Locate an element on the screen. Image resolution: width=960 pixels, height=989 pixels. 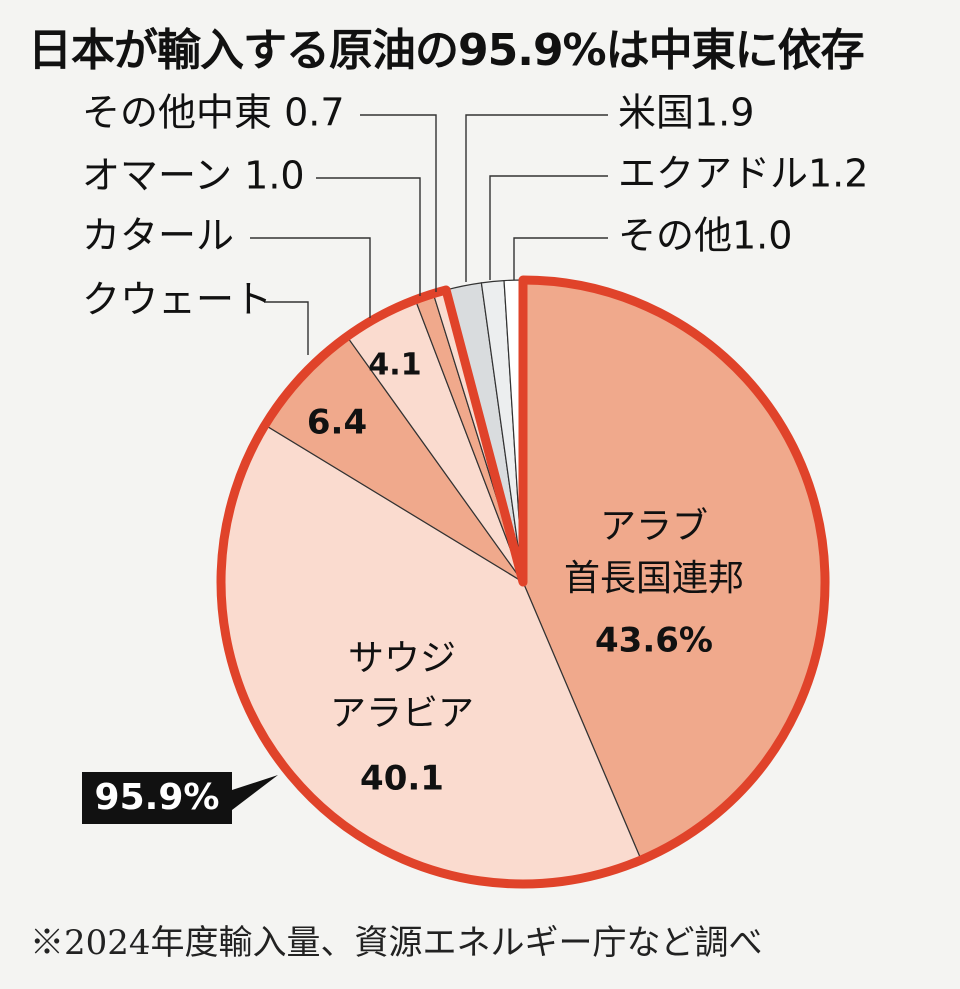
slice-label-3-line-1: 6.4 is located at coordinates (337, 423).